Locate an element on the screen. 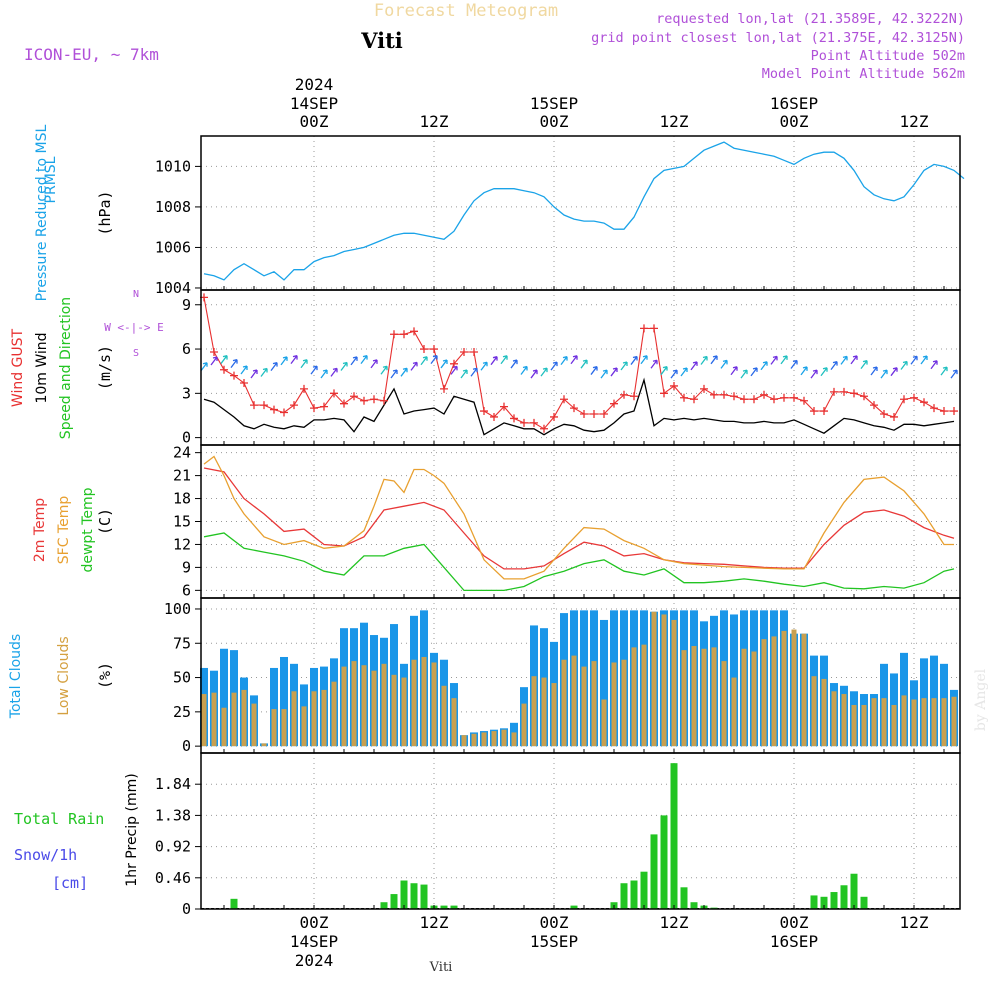 This screenshot has width=1000, height=1000. y-tick-label: 1.84 is located at coordinates (173, 784).